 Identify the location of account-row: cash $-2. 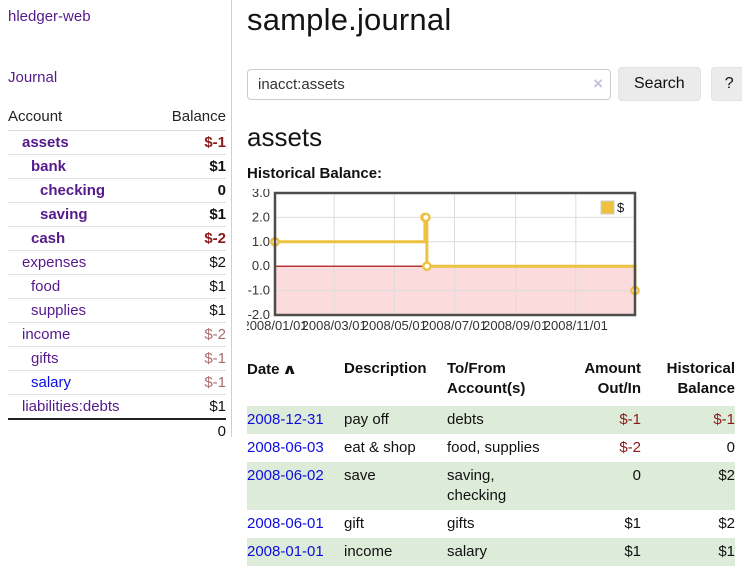
(117, 238).